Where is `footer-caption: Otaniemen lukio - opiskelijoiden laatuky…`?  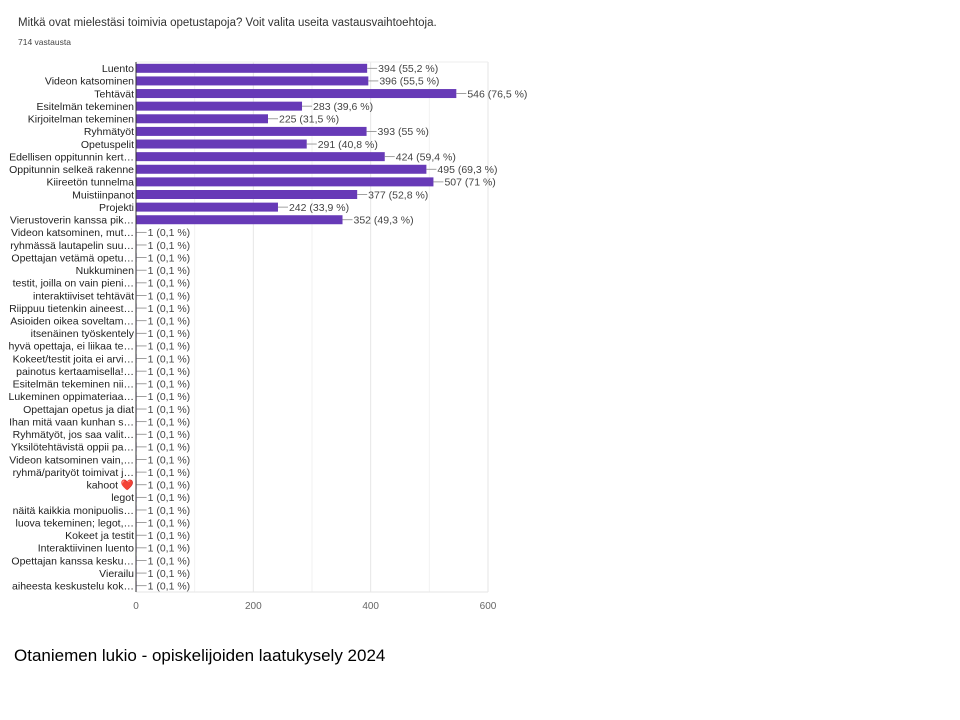
footer-caption: Otaniemen lukio - opiskelijoiden laatuky… is located at coordinates (200, 655).